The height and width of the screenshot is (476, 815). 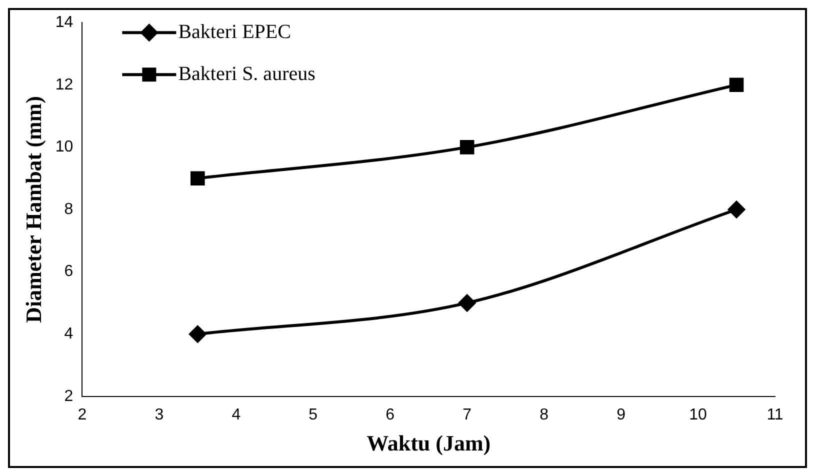 I want to click on y-tick-label: 8, so click(x=69, y=209).